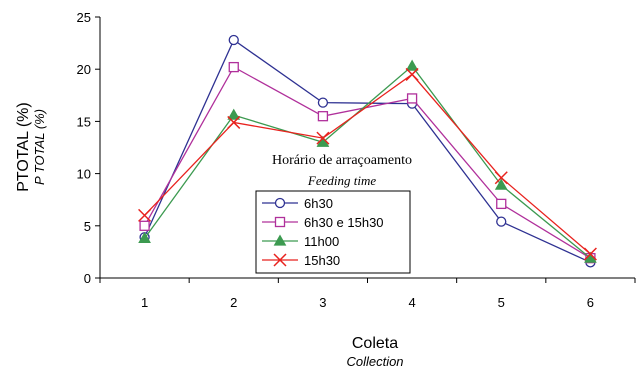  What do you see at coordinates (297, 203) in the screenshot?
I see `legend-item: 6h30` at bounding box center [297, 203].